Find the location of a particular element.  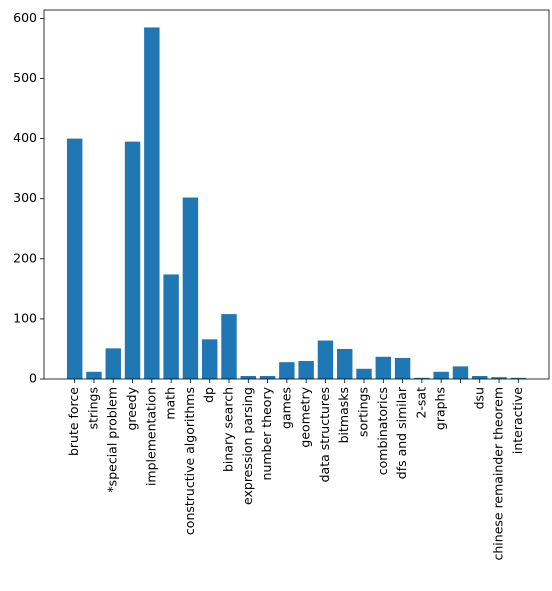

x-tick-label: math is located at coordinates (170, 403).